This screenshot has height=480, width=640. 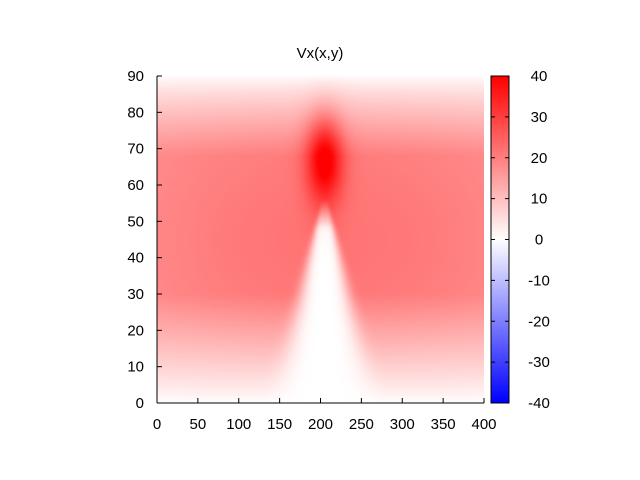 I want to click on colorbar-tick-label: -30, so click(x=539, y=362).